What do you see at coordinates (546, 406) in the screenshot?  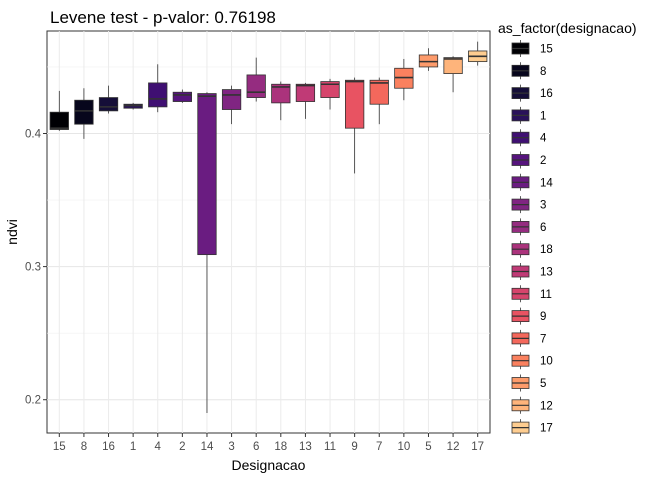 I see `legend-label: 12` at bounding box center [546, 406].